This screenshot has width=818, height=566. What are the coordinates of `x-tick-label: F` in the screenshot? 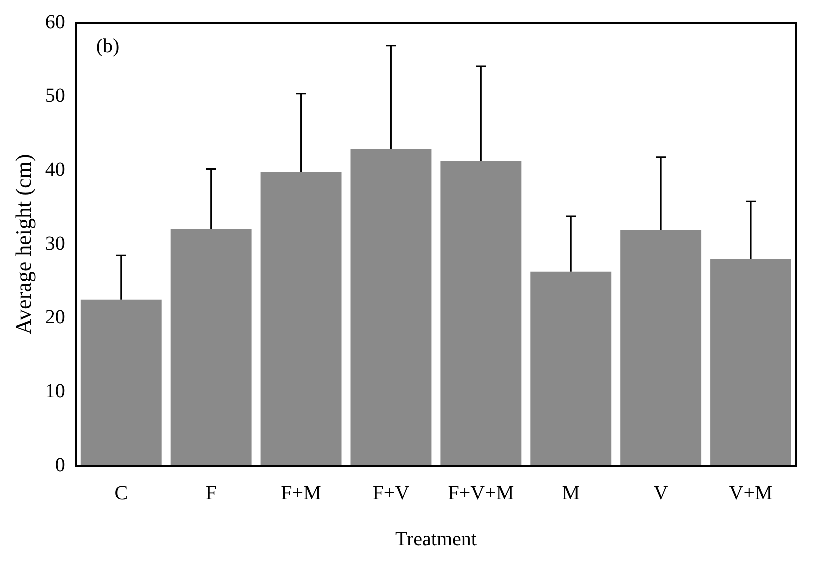 It's located at (211, 493).